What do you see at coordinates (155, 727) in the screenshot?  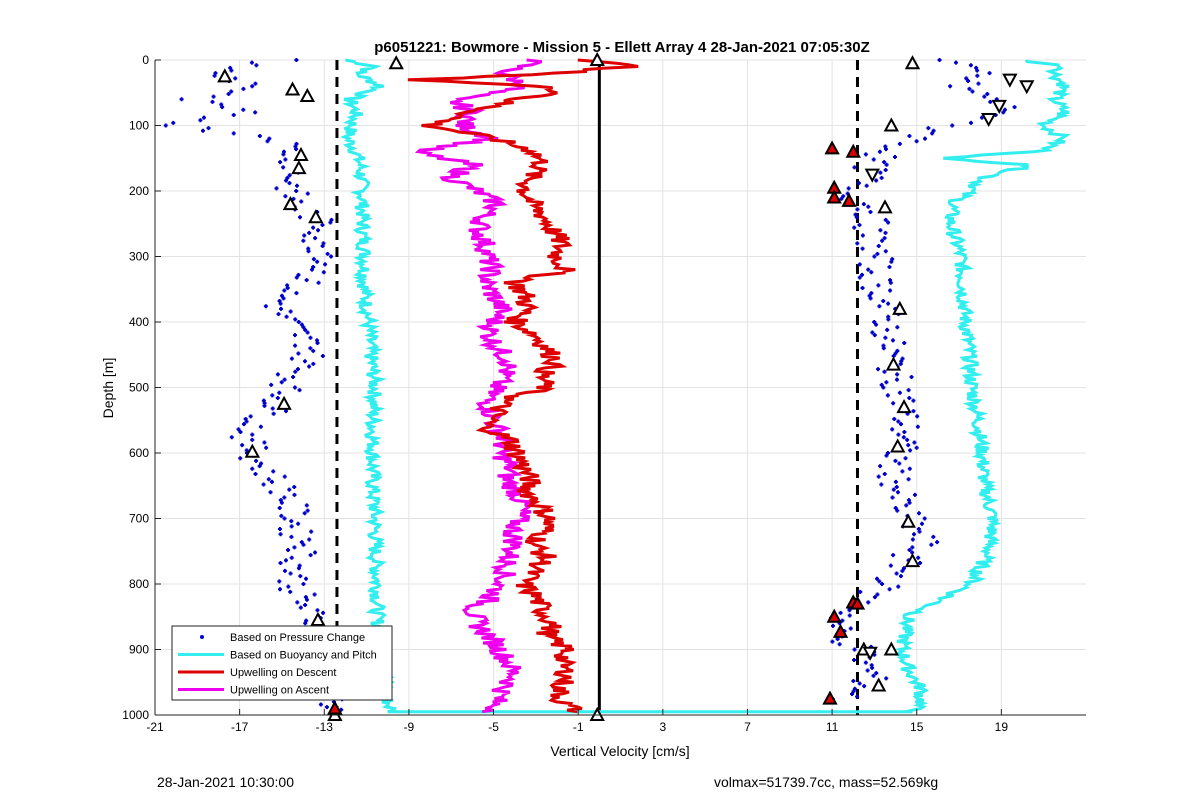 I see `x-tick-label: -21` at bounding box center [155, 727].